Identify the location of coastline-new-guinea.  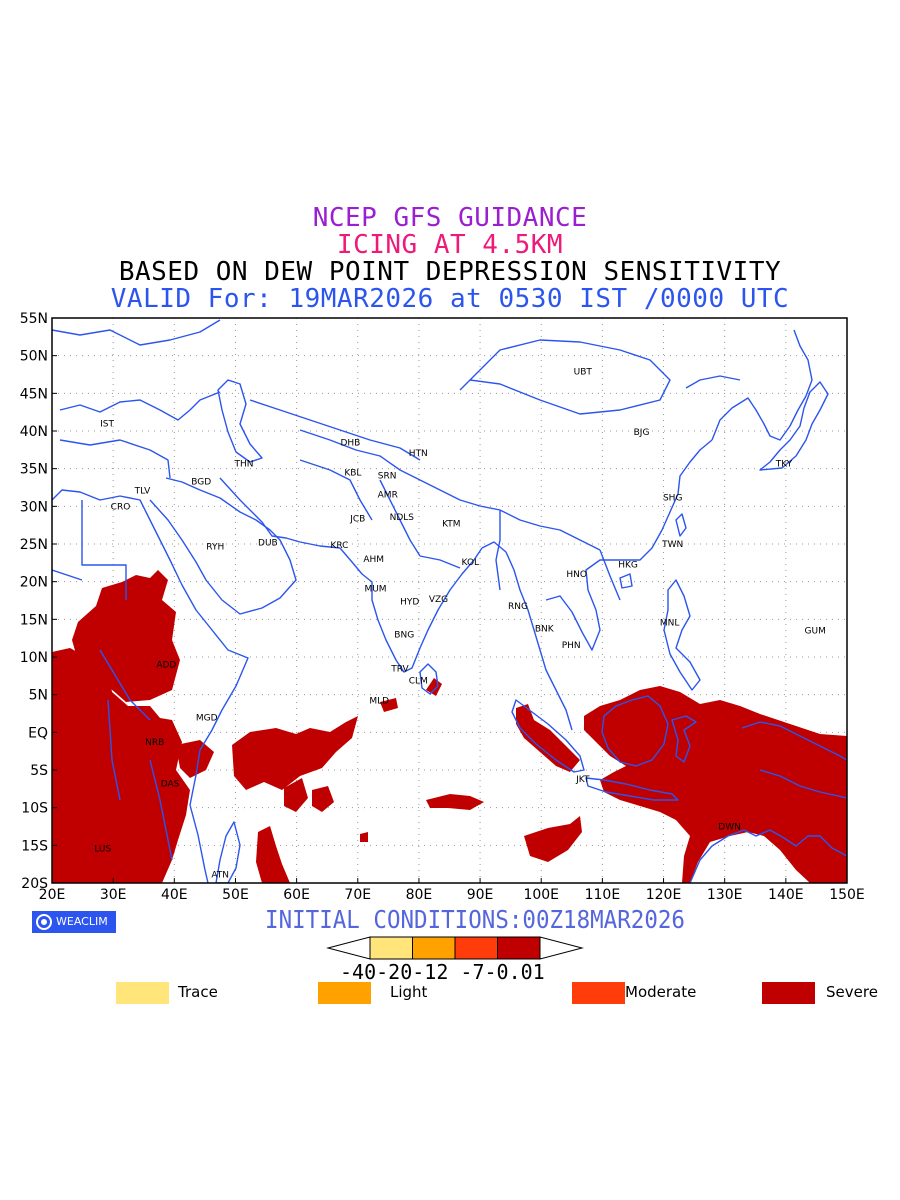
(794, 760).